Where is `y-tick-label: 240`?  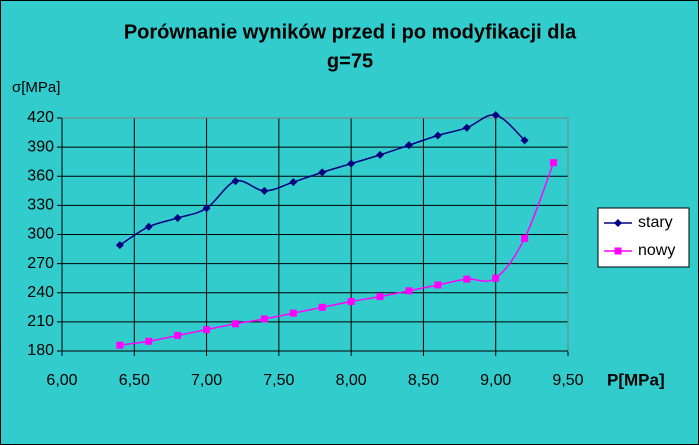
y-tick-label: 240 is located at coordinates (40, 292).